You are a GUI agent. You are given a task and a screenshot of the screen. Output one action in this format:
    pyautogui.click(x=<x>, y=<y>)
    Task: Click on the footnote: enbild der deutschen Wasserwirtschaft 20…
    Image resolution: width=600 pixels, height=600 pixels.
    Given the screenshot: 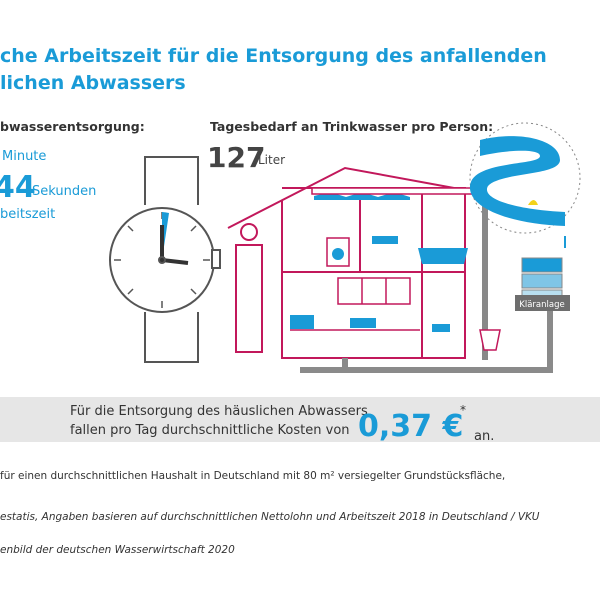 What is the action you would take?
    pyautogui.click(x=117, y=550)
    